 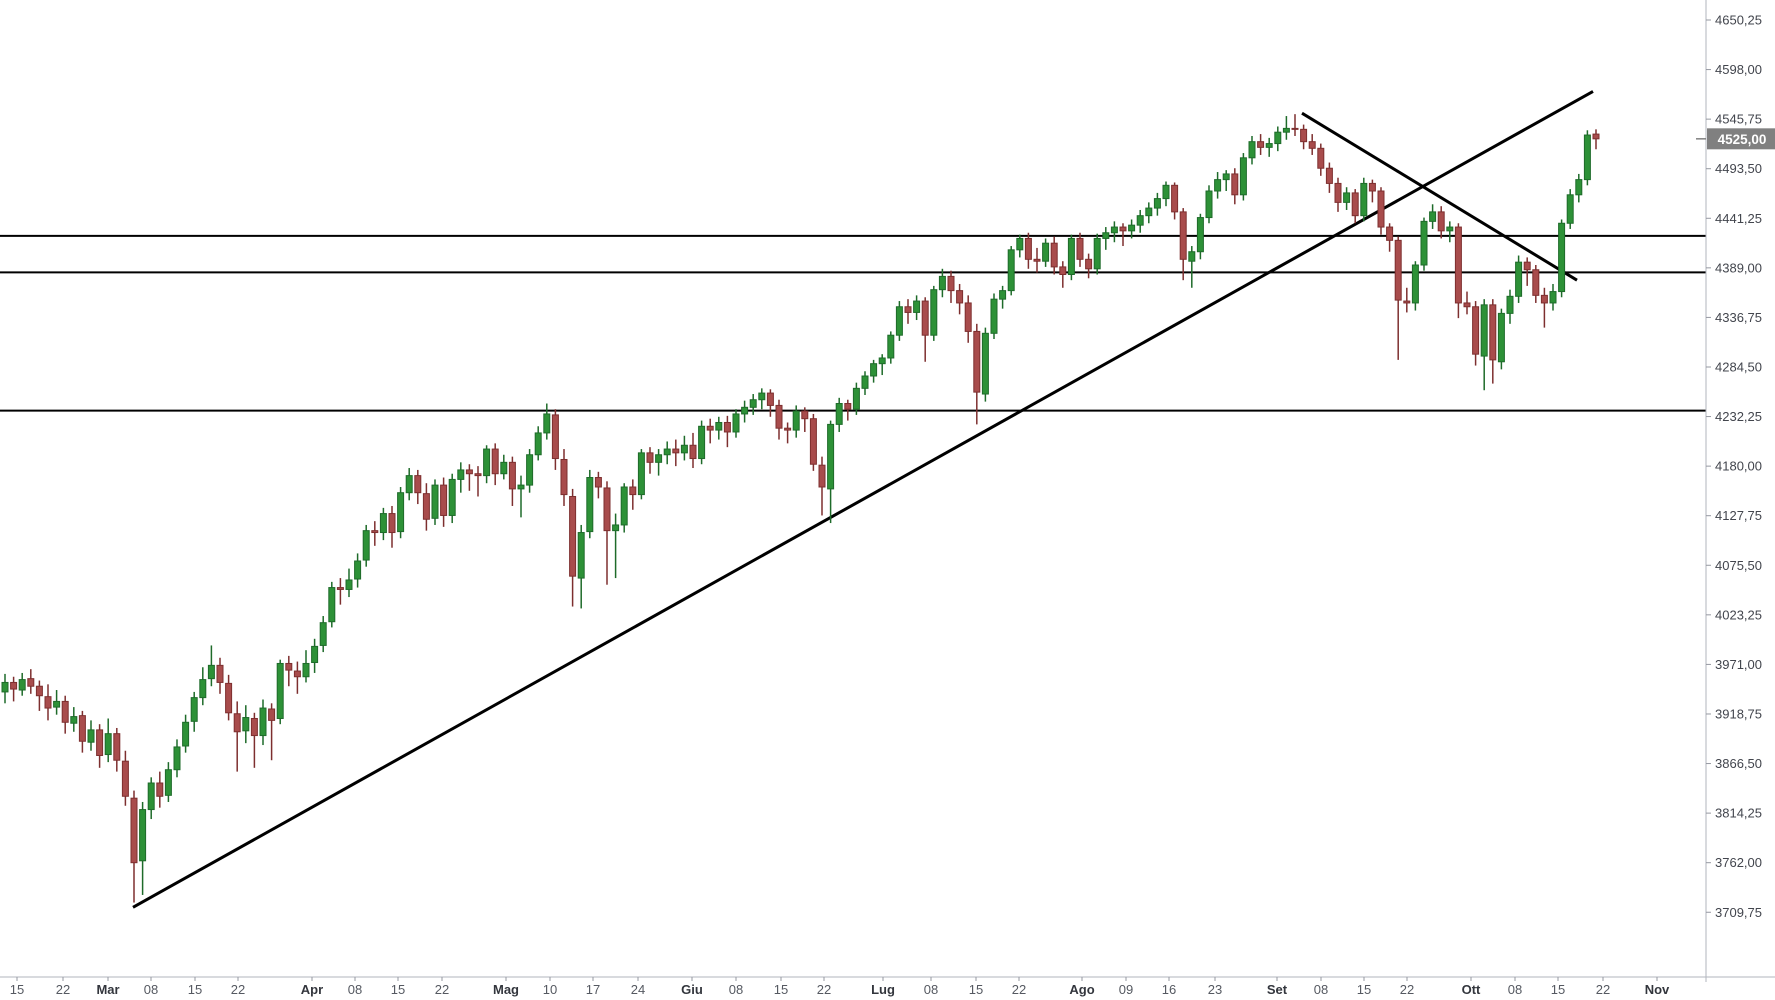 I want to click on price-tick-label: 4180,00, so click(x=1738, y=466).